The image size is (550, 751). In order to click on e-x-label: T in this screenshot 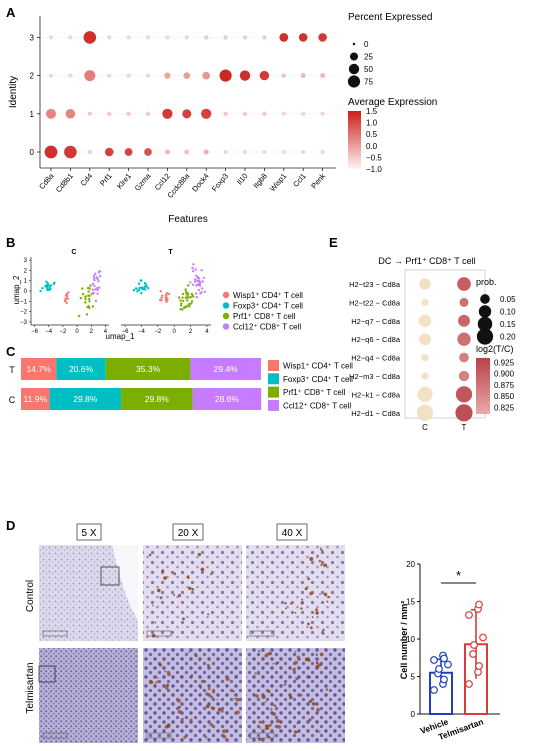, I will do `click(464, 427)`.